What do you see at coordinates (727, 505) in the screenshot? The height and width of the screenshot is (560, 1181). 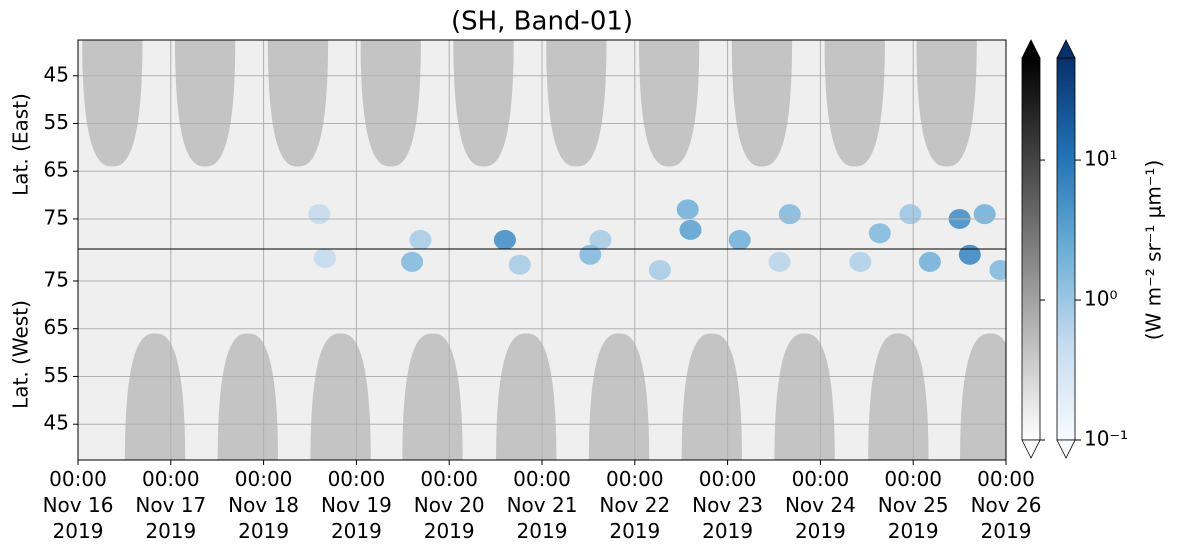 I see `x-tick-label: 00:00 Nov 23 2019` at bounding box center [727, 505].